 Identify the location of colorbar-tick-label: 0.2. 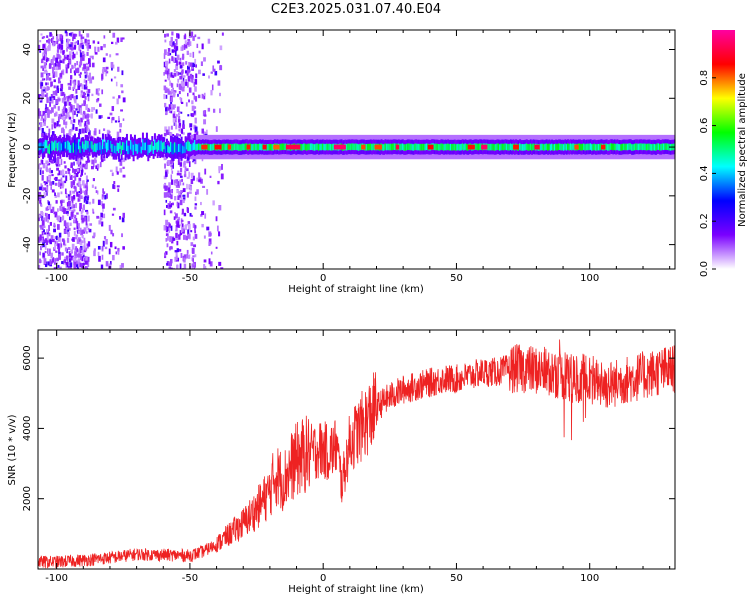
(704, 221).